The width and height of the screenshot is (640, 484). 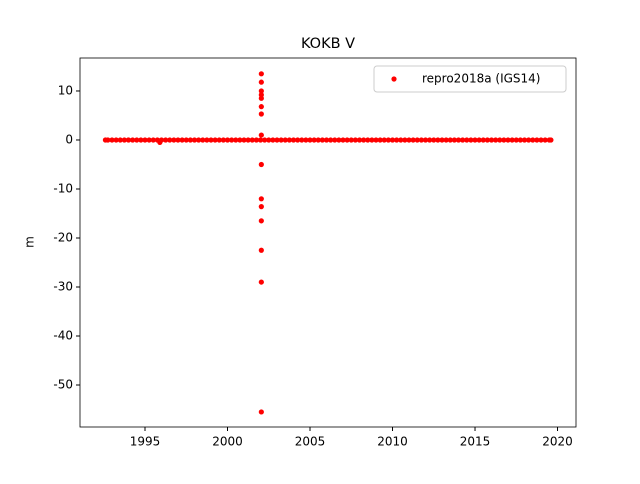 I want to click on x-tick-label: 2000, so click(x=227, y=442).